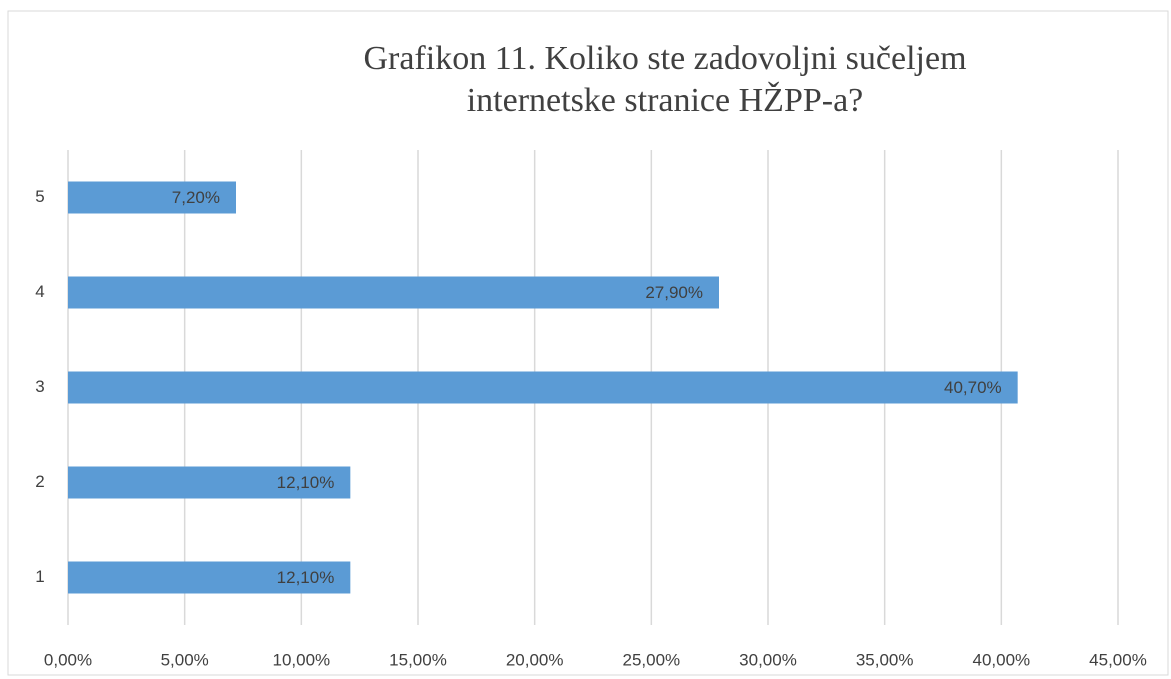  I want to click on y-tick-label: 2, so click(39, 481).